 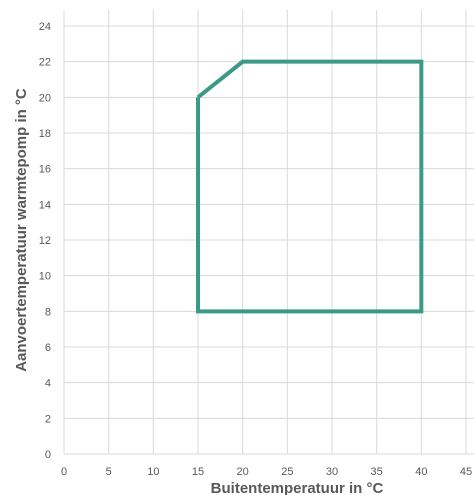 I want to click on y-tick-label: 4, so click(x=48, y=384).